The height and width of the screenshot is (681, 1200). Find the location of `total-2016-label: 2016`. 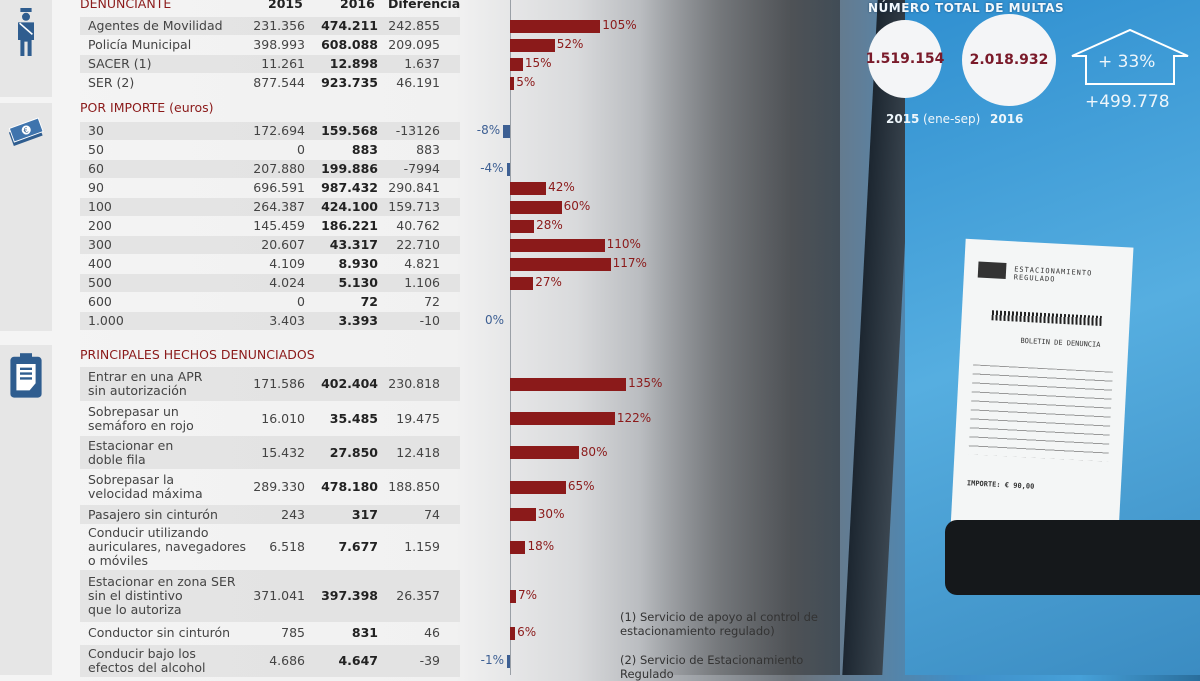

total-2016-label: 2016 is located at coordinates (1007, 119).